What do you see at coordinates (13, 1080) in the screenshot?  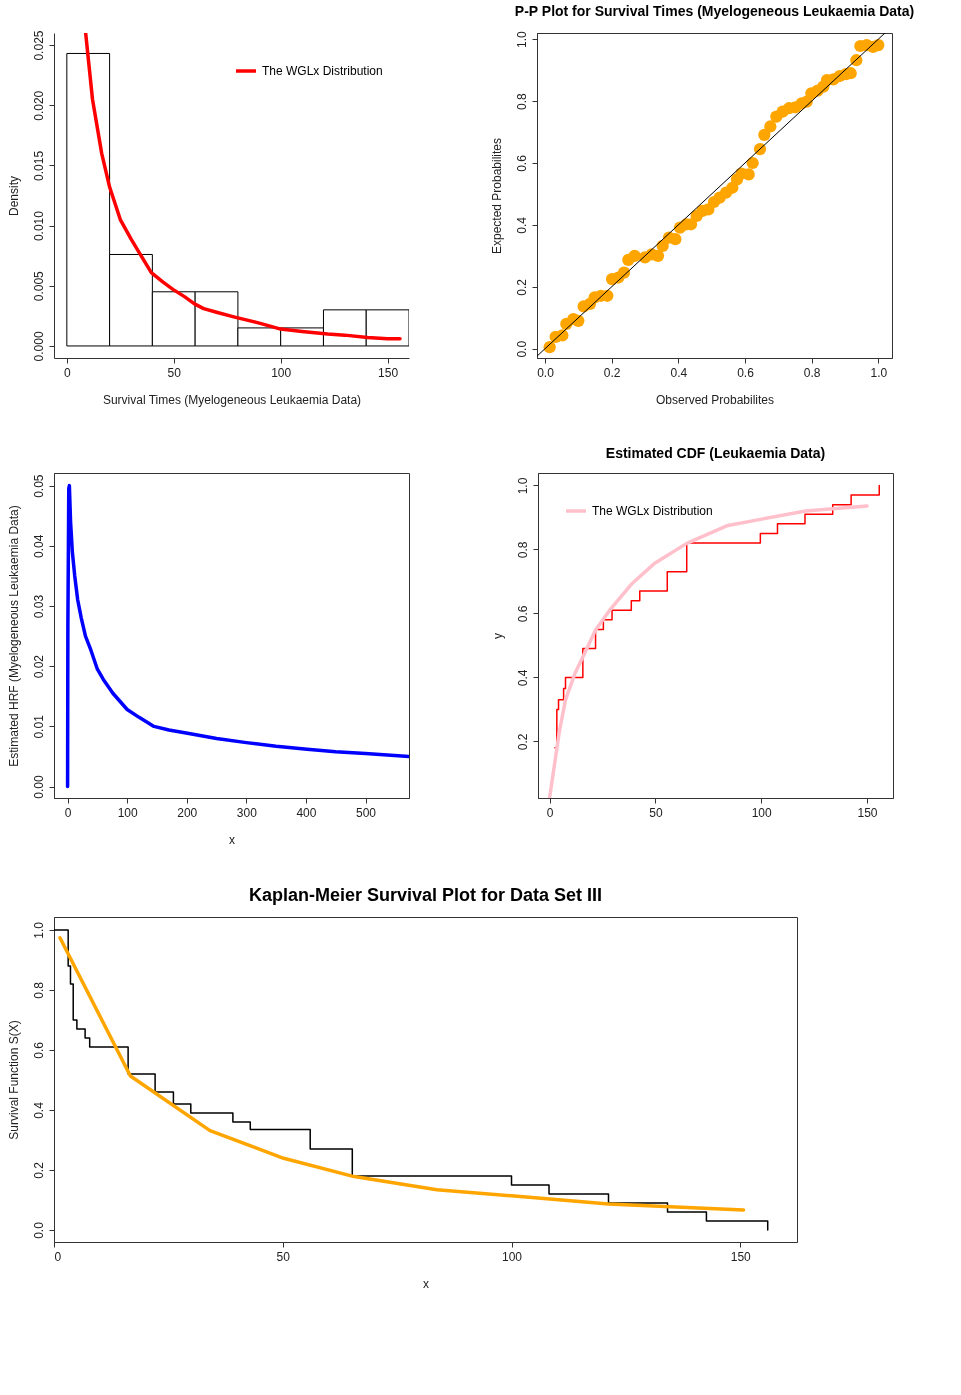 I see `y-axis-title: Survival Function S(X)` at bounding box center [13, 1080].